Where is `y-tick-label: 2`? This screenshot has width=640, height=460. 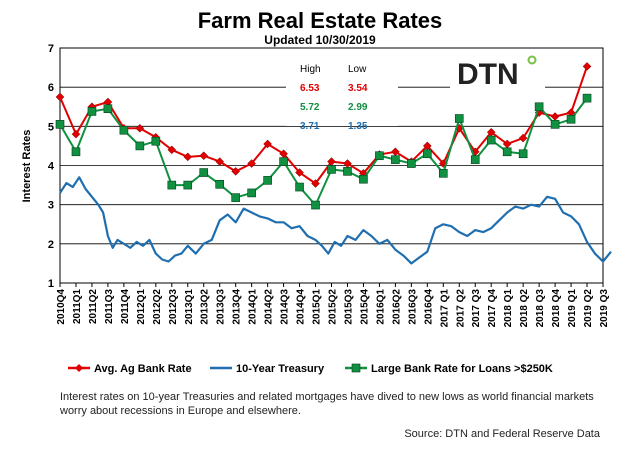
y-tick-label: 2 is located at coordinates (51, 245).